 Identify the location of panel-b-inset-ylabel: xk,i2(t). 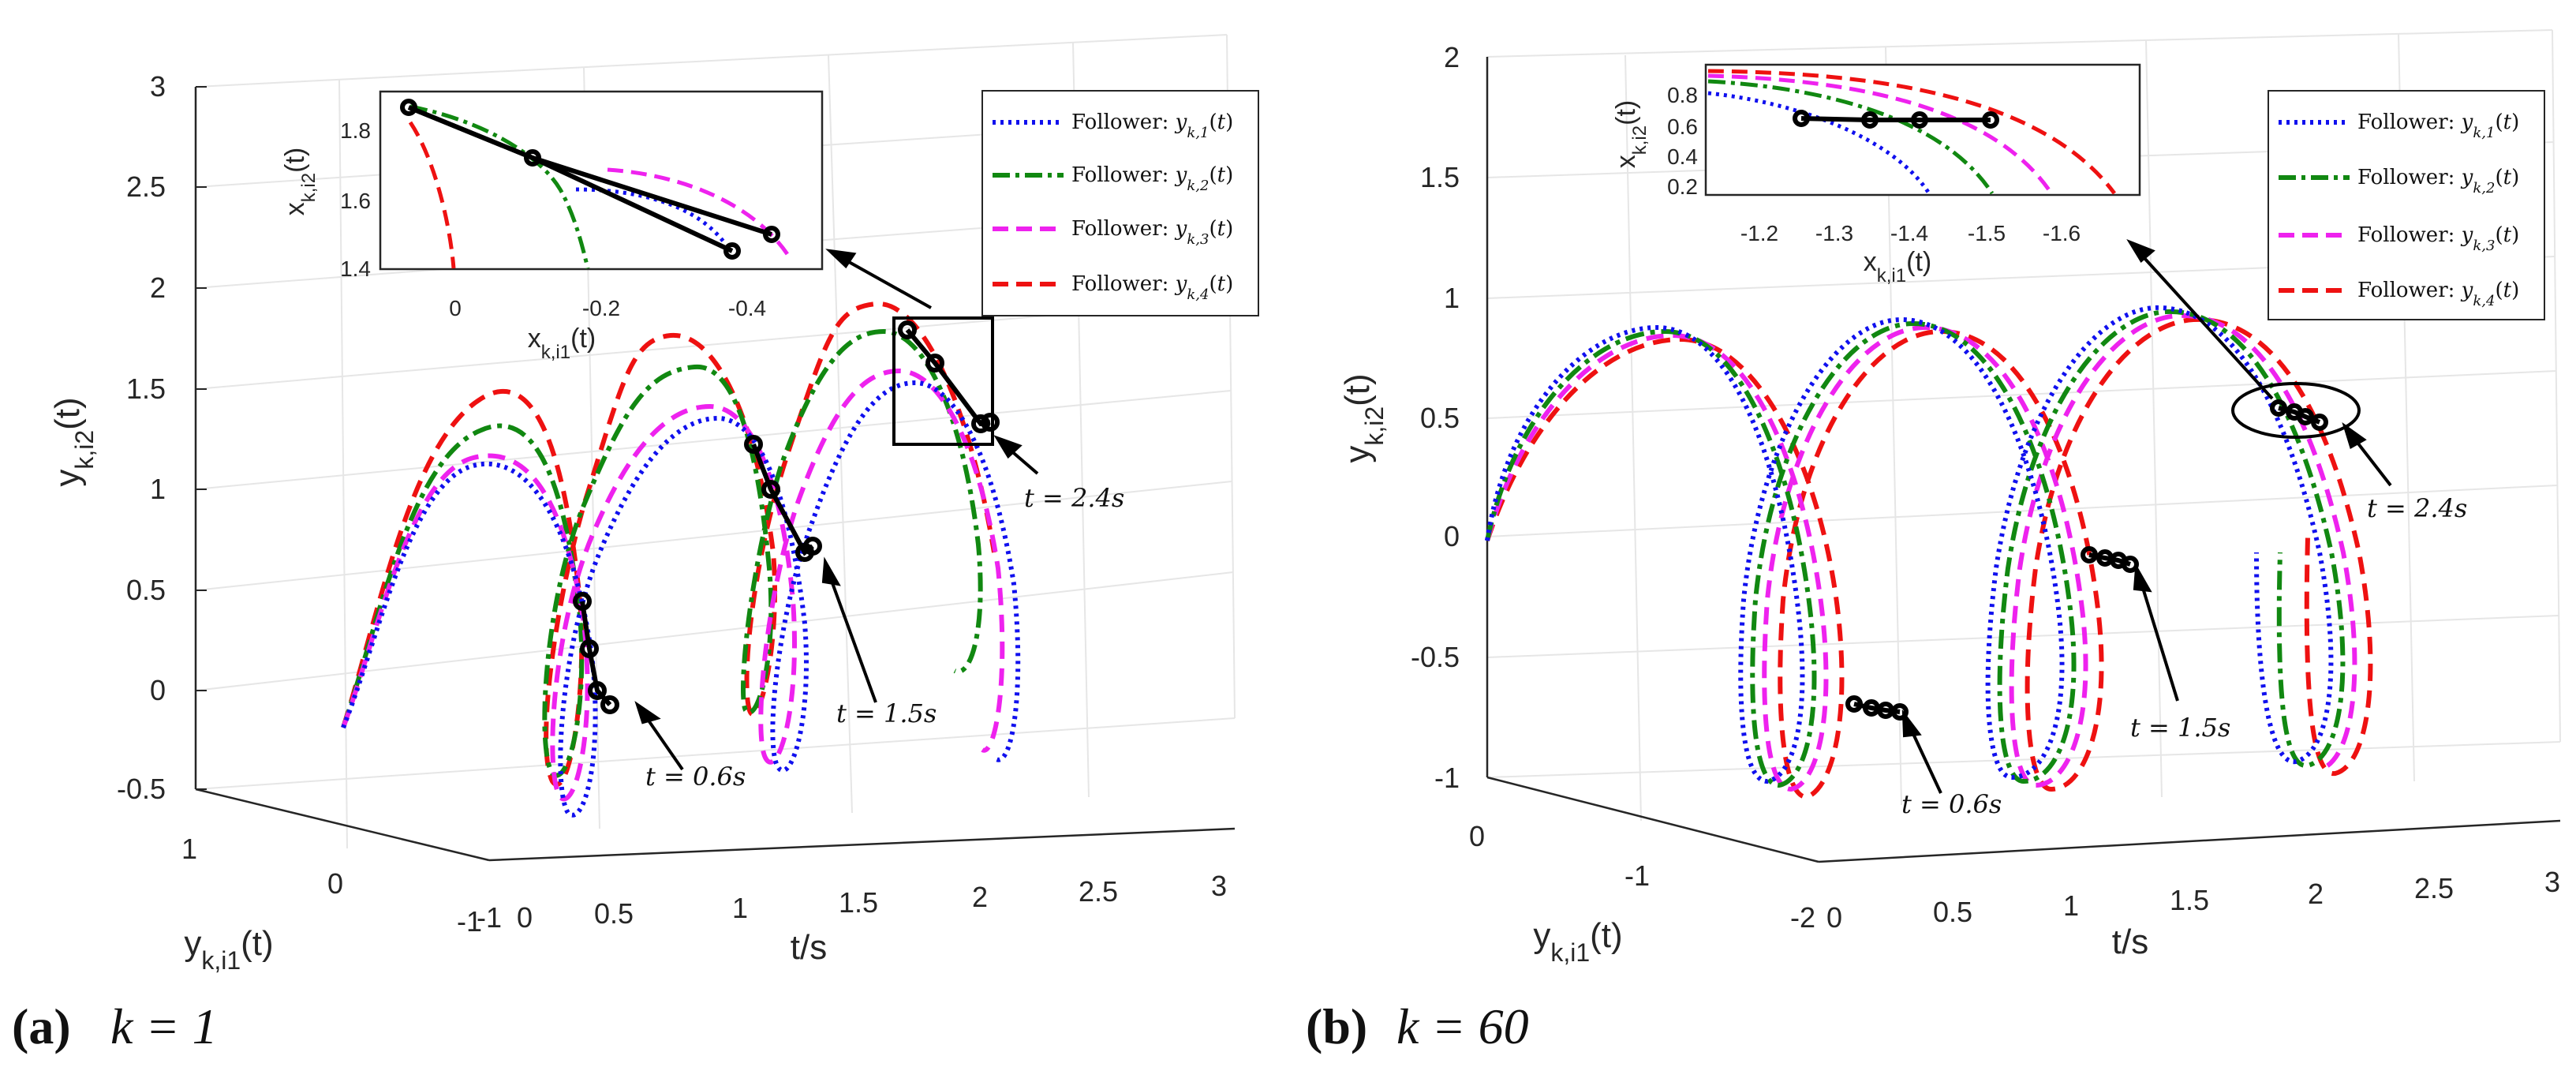
(1631, 134).